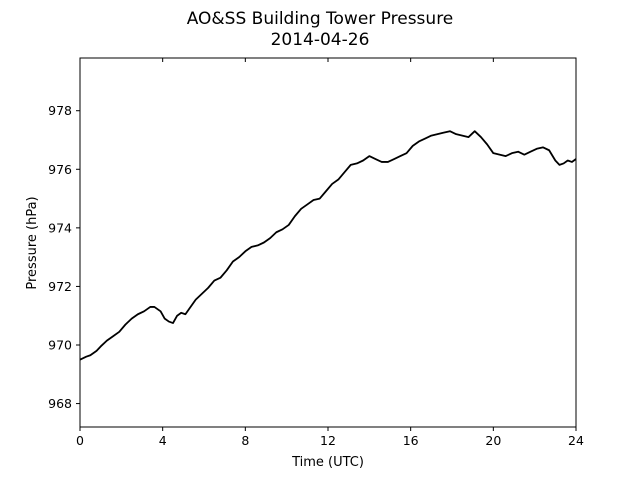 Image resolution: width=640 pixels, height=480 pixels. What do you see at coordinates (80, 440) in the screenshot?
I see `x-tick-label: 0` at bounding box center [80, 440].